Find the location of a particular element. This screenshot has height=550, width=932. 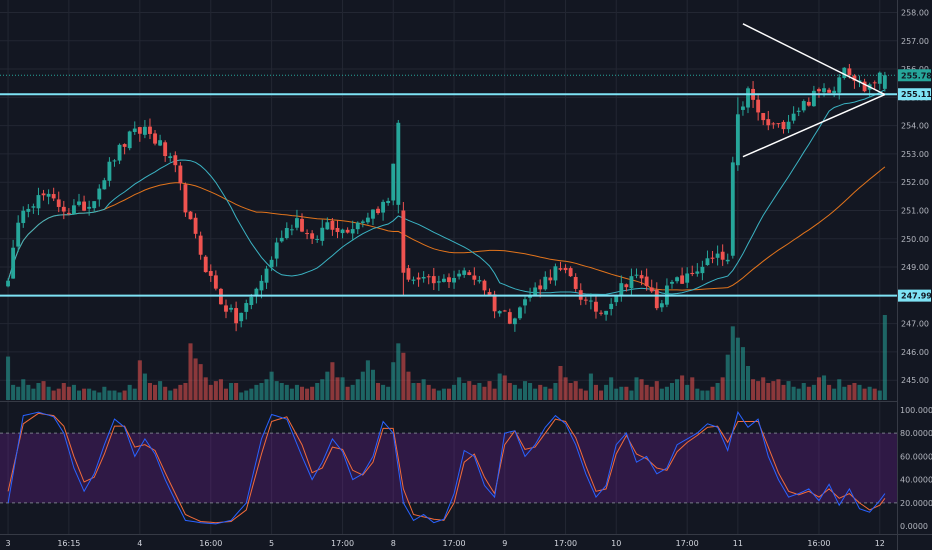

triangle-pattern is located at coordinates (814, 90).